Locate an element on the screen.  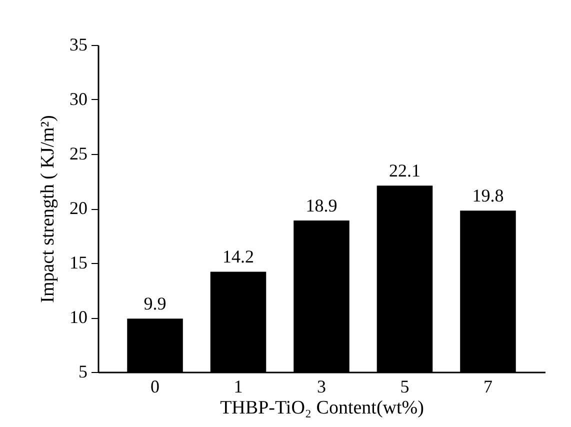
y-axis-title: Impact strength ( KJ/m²) is located at coordinates (48, 209).